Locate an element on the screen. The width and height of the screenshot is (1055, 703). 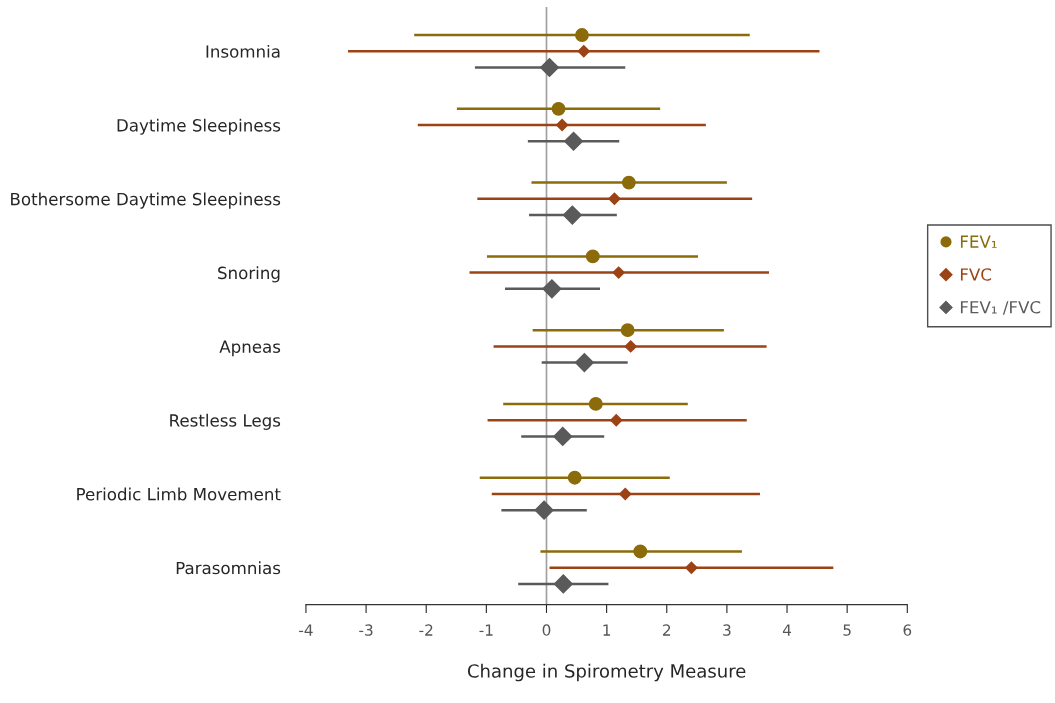
y-tick-label: Bothersome Daytime Sleepiness is located at coordinates (146, 200).